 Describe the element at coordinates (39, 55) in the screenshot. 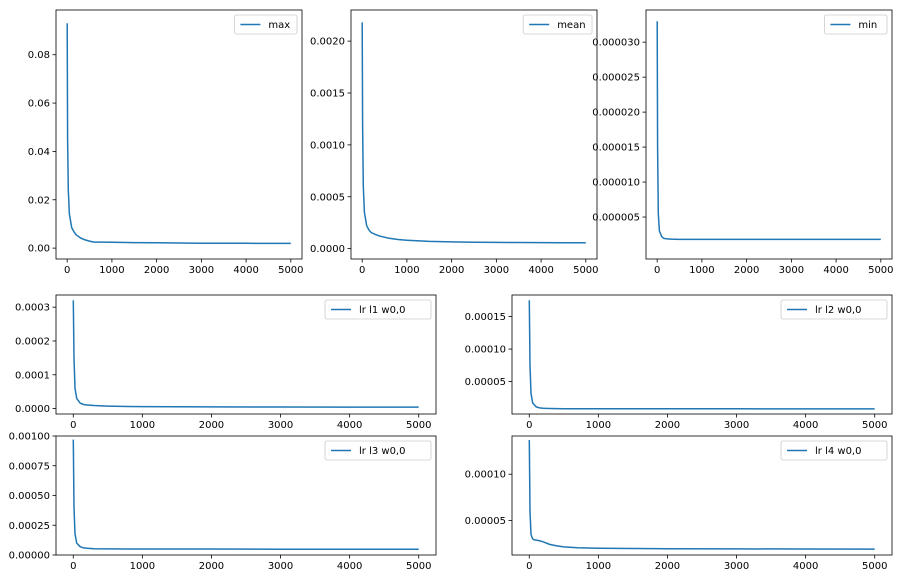

I see `y-tick-label: 0.08` at that location.